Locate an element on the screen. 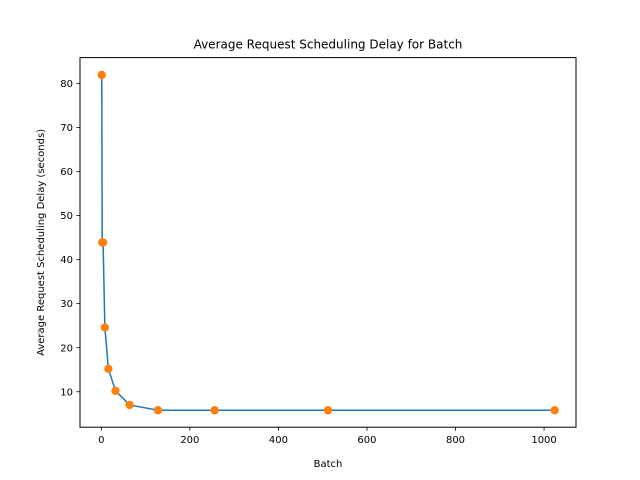 The width and height of the screenshot is (640, 480). y-tick-label: 10 is located at coordinates (66, 392).